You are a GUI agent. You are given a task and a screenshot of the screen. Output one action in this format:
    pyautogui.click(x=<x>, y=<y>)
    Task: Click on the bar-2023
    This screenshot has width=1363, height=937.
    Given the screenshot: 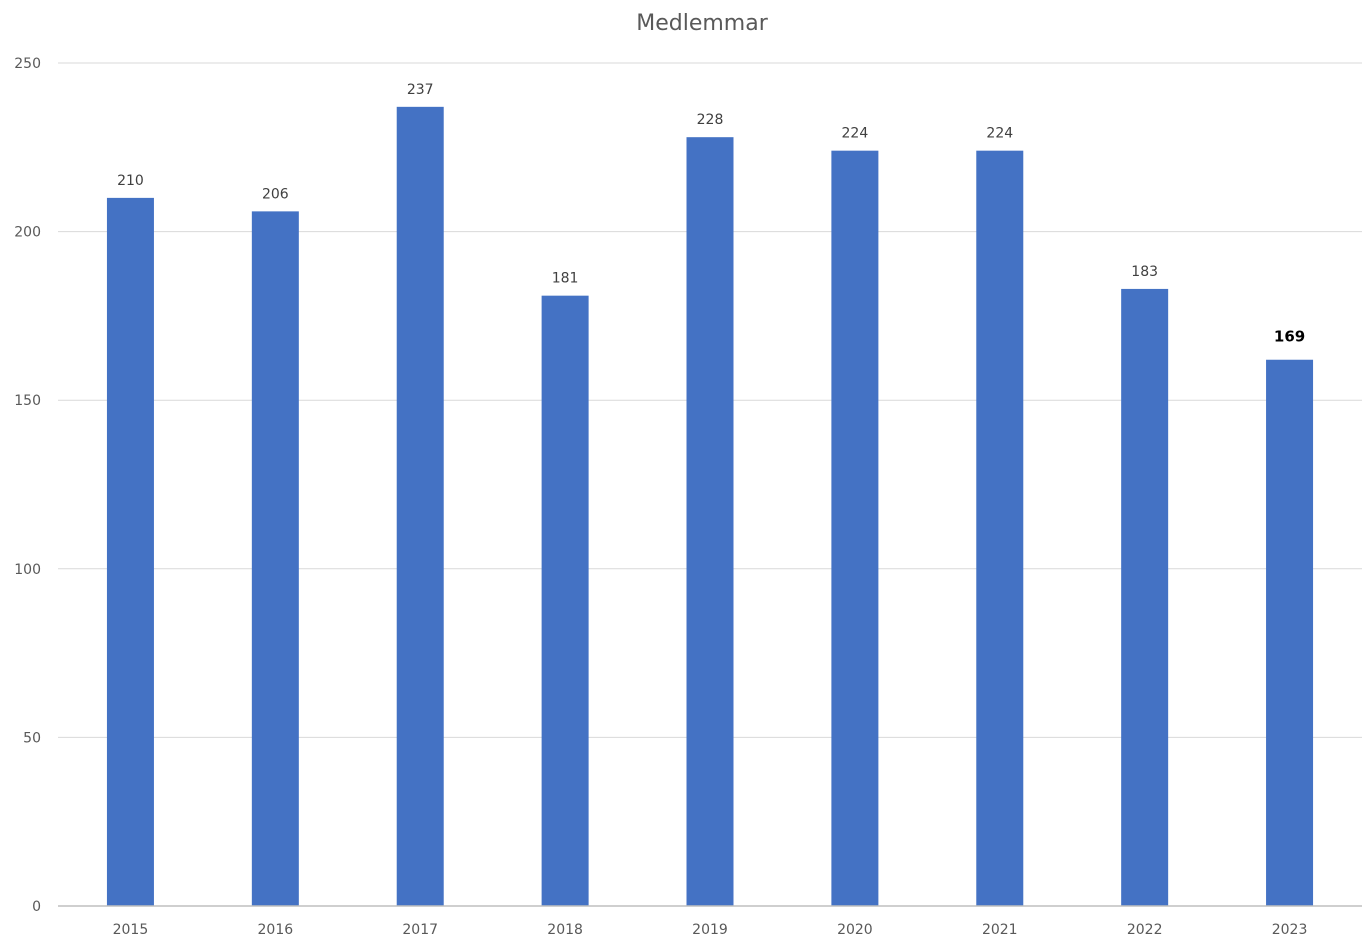 What is the action you would take?
    pyautogui.click(x=1290, y=633)
    